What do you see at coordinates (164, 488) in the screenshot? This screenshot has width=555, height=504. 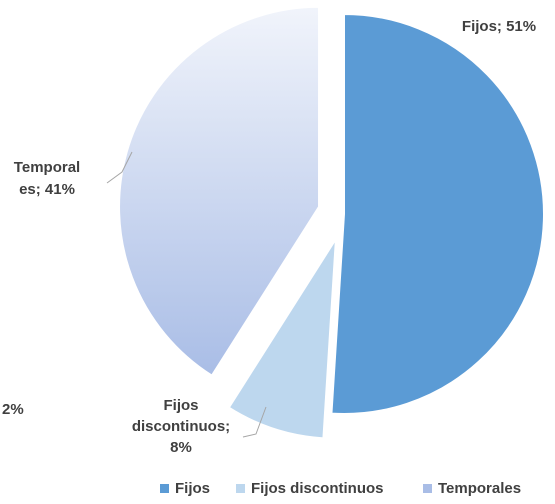 I see `legend-swatch-fijos` at bounding box center [164, 488].